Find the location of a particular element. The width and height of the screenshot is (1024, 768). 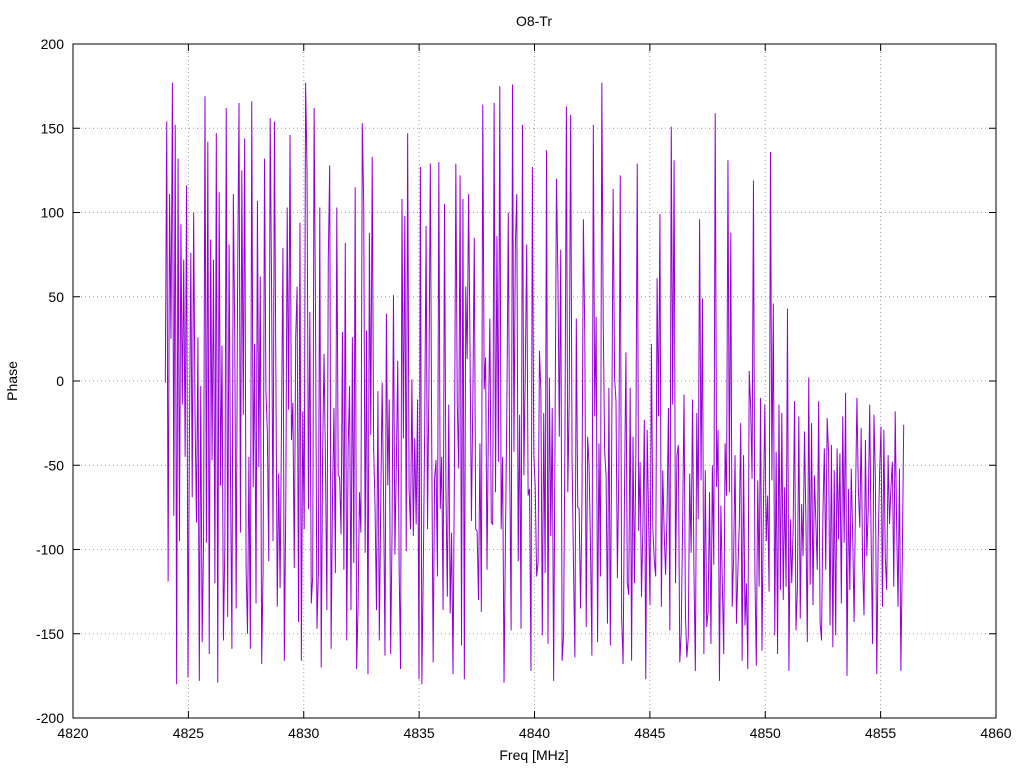

y-tick-label: 100 is located at coordinates (53, 213).